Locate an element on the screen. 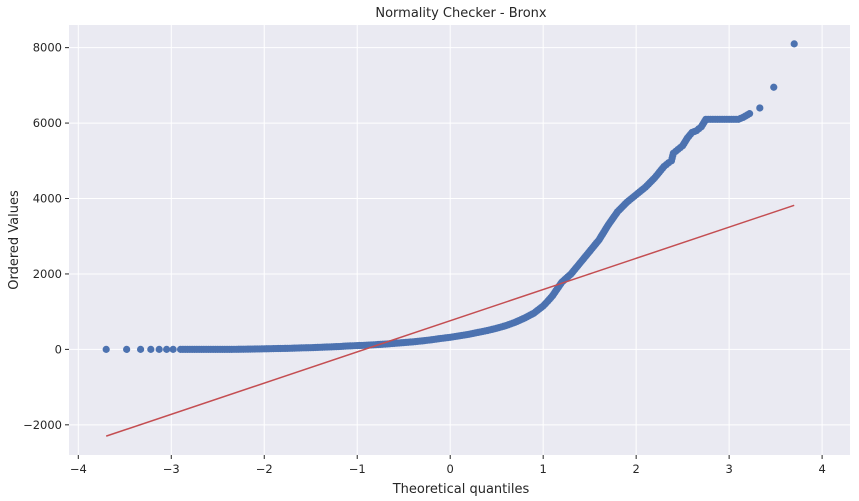  x-tick-label: 4 is located at coordinates (821, 469).